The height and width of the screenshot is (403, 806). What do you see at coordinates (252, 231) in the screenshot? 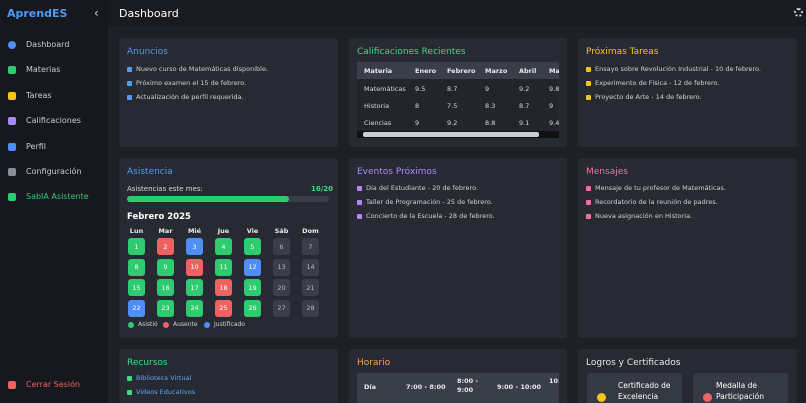
I see `weekday: Vie` at bounding box center [252, 231].